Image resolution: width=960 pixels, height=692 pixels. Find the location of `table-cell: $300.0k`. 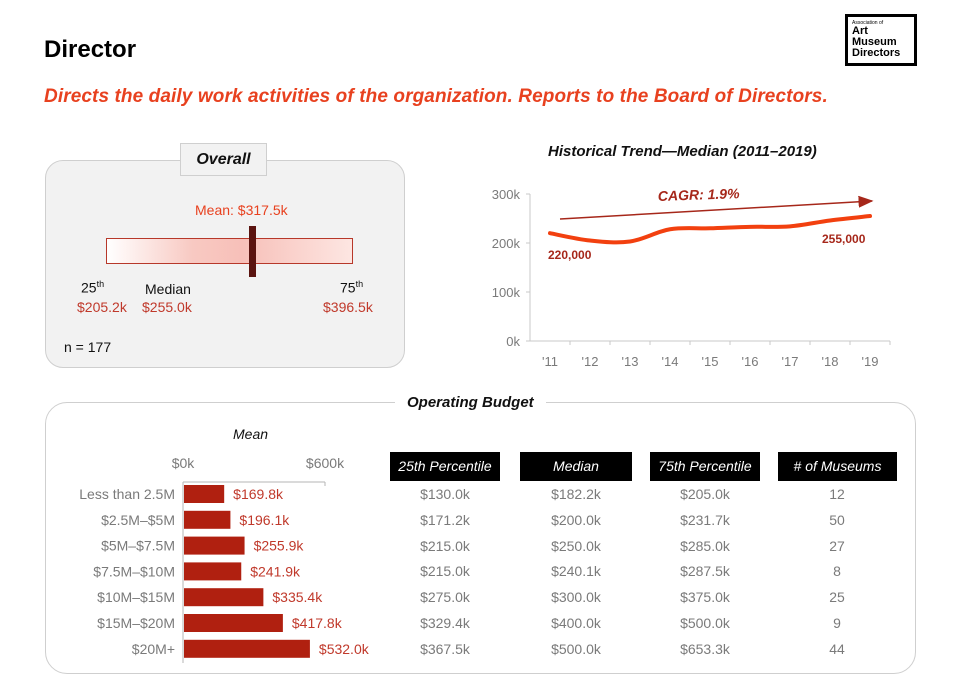

table-cell: $300.0k is located at coordinates (576, 597).